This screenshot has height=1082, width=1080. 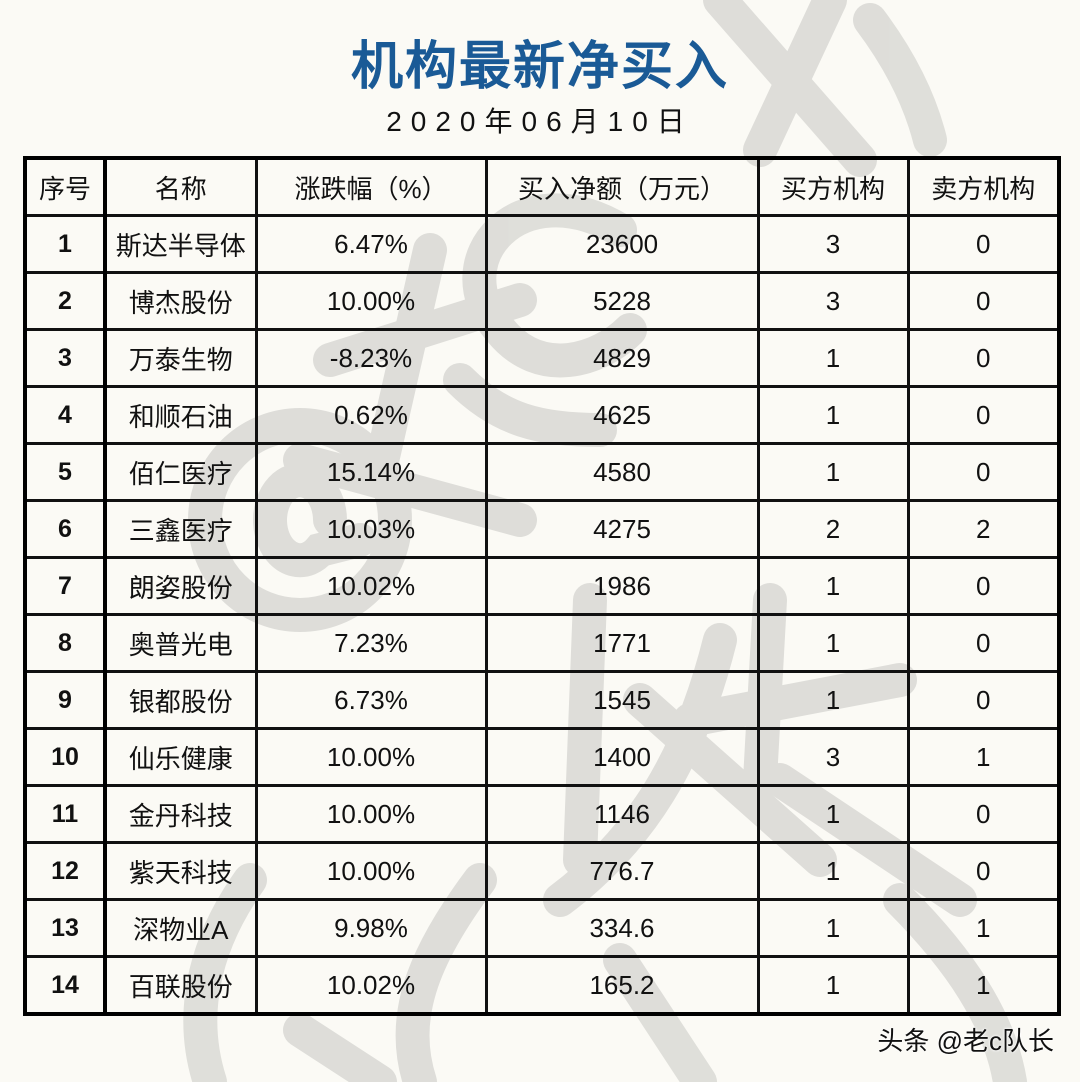 I want to click on stock-name: 佰仁医疗, so click(x=180, y=472).